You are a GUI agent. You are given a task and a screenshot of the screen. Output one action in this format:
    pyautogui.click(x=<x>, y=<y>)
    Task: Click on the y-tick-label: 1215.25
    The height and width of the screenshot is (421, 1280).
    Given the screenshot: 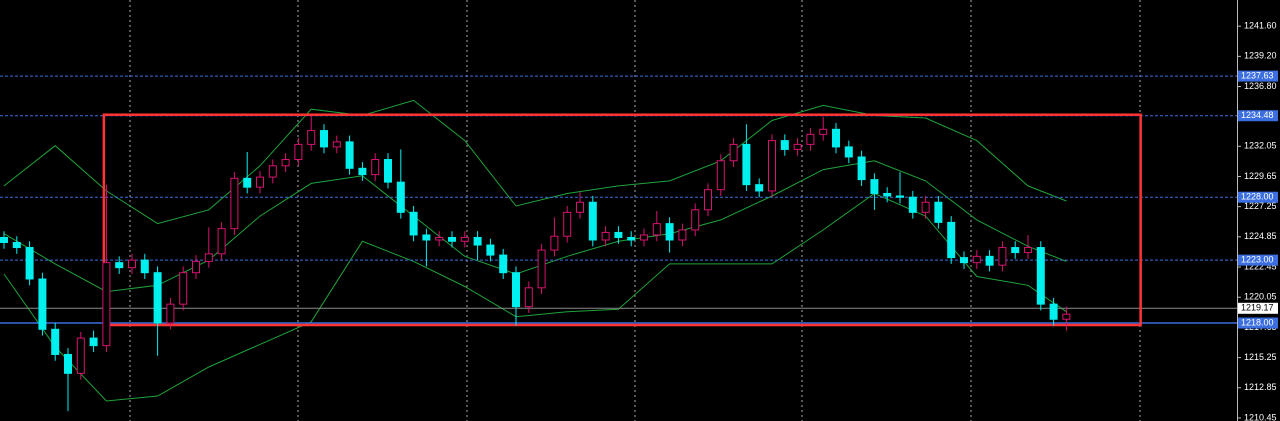 What is the action you would take?
    pyautogui.click(x=1260, y=357)
    